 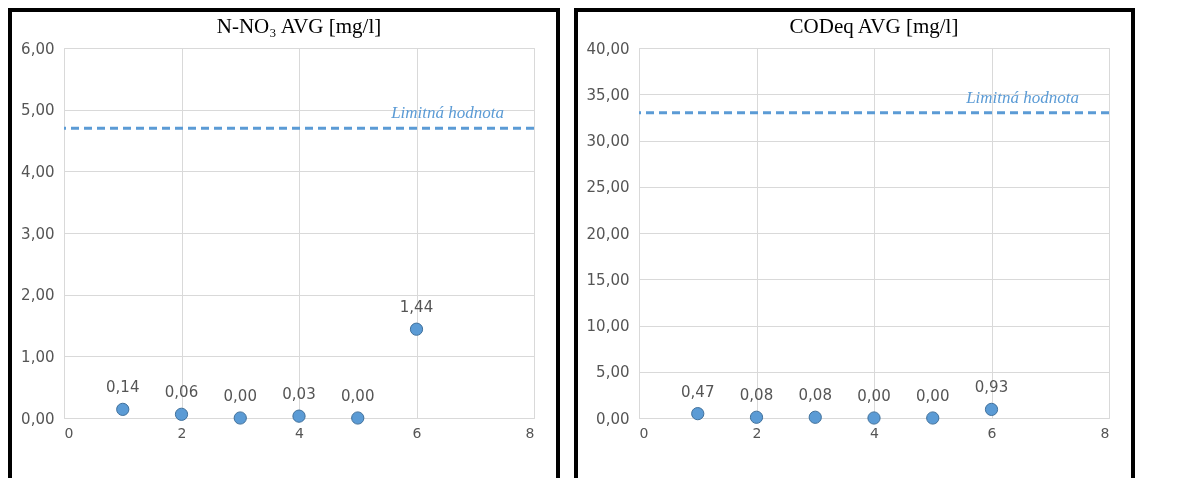 I want to click on y-tick-label: 25,00, so click(x=608, y=187).